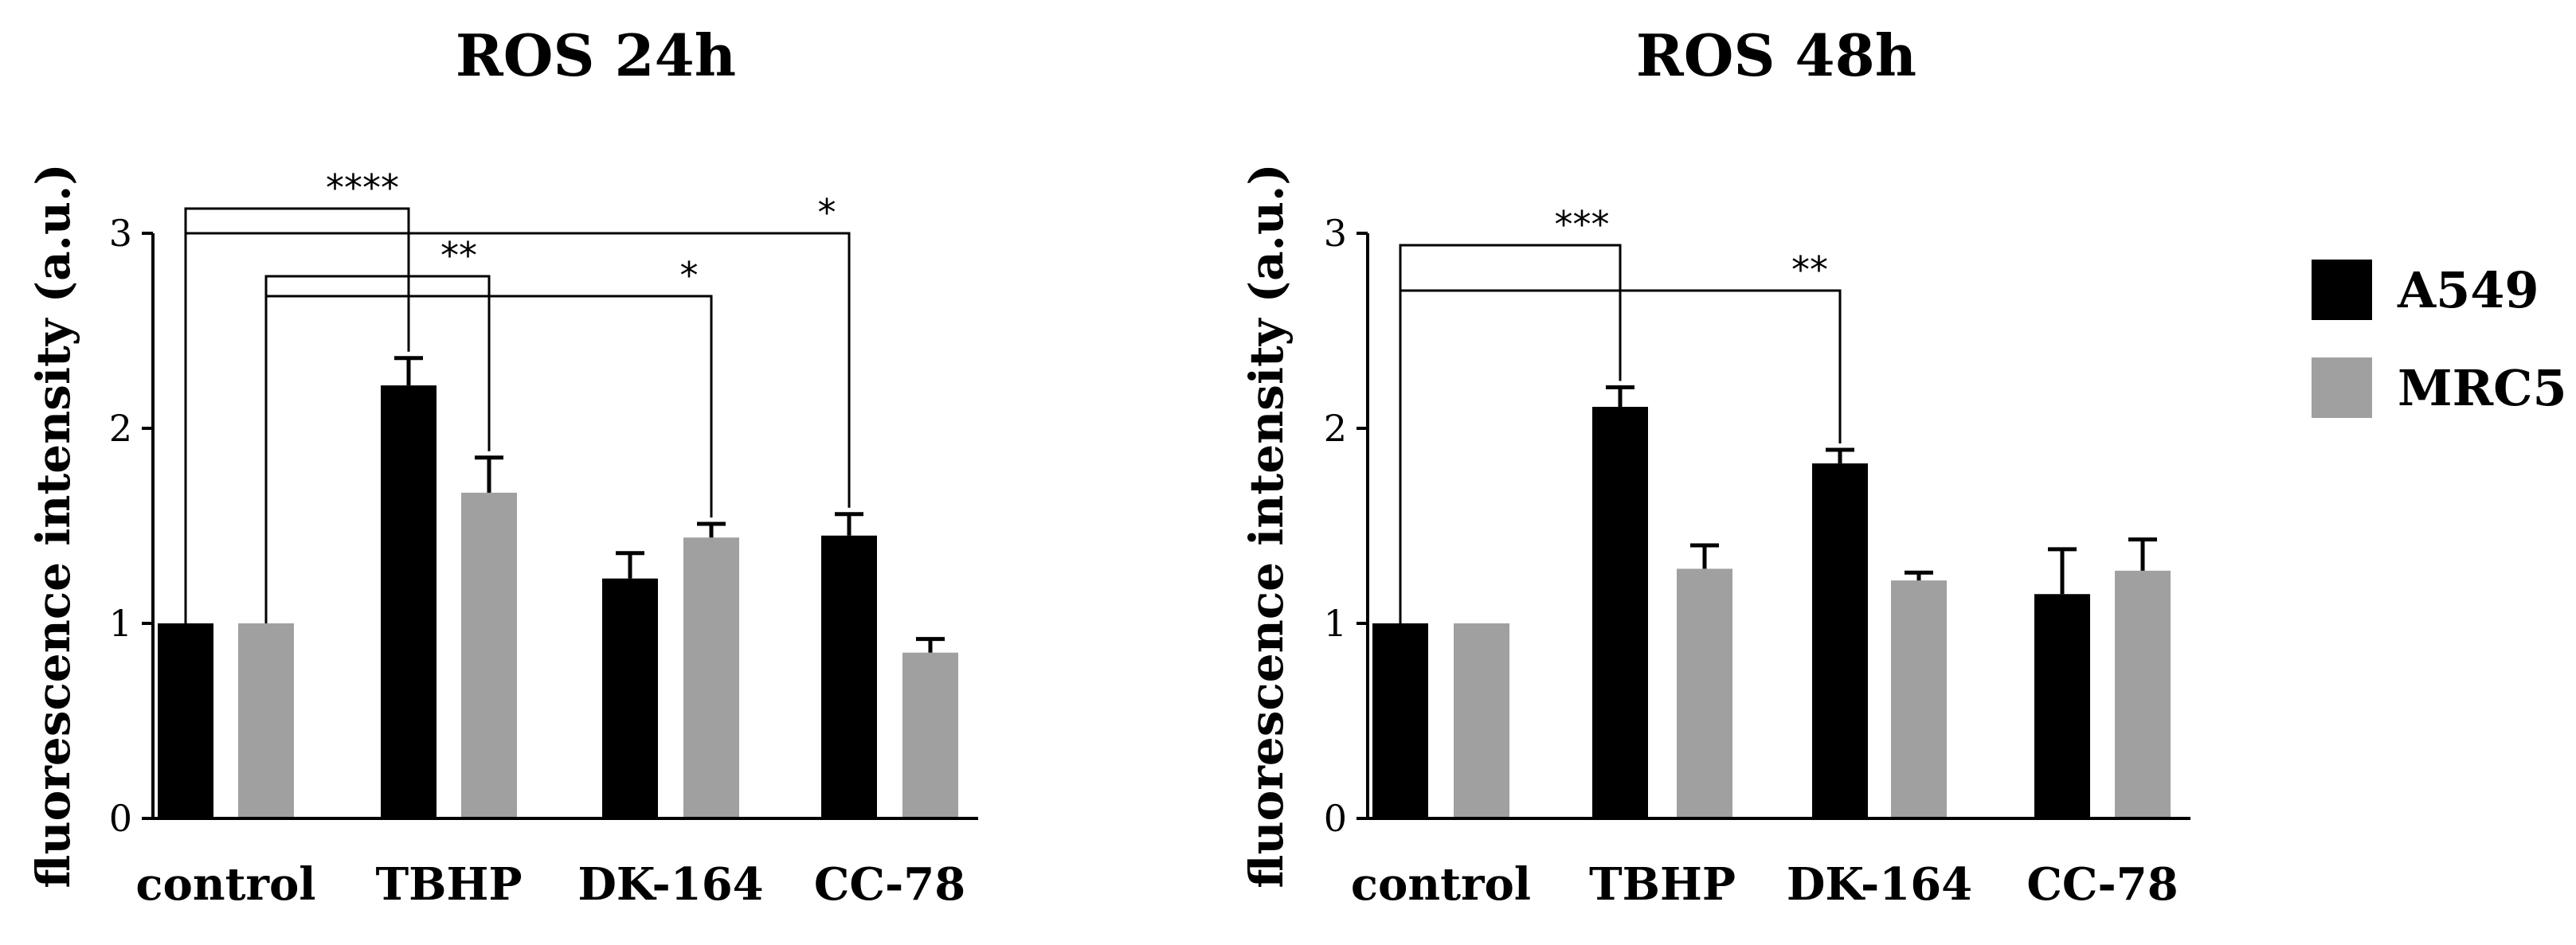 The height and width of the screenshot is (945, 2576). What do you see at coordinates (2342, 290) in the screenshot?
I see `legend-swatch-a549` at bounding box center [2342, 290].